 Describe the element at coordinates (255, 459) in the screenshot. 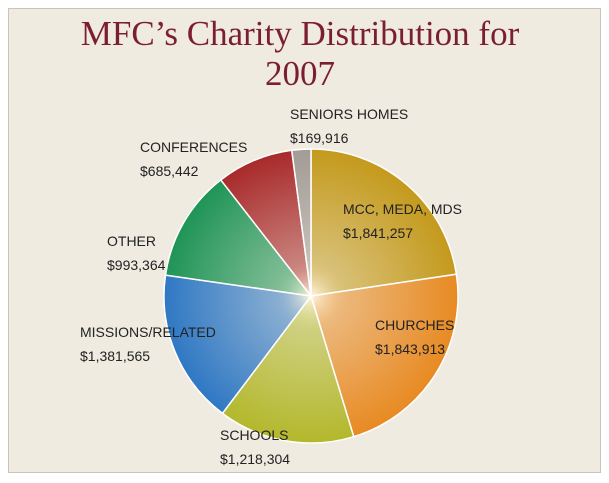

I see `value-label: $1,218,304` at that location.